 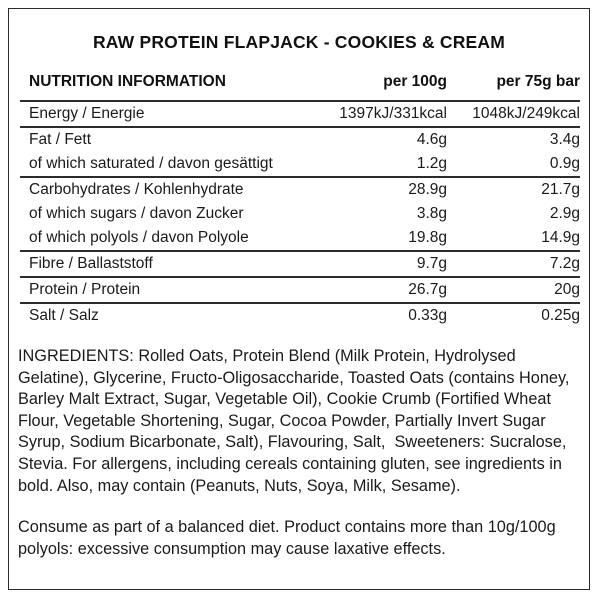 What do you see at coordinates (179, 189) in the screenshot?
I see `nutrient-label: Carbohydrates / Kohlenhydrate` at bounding box center [179, 189].